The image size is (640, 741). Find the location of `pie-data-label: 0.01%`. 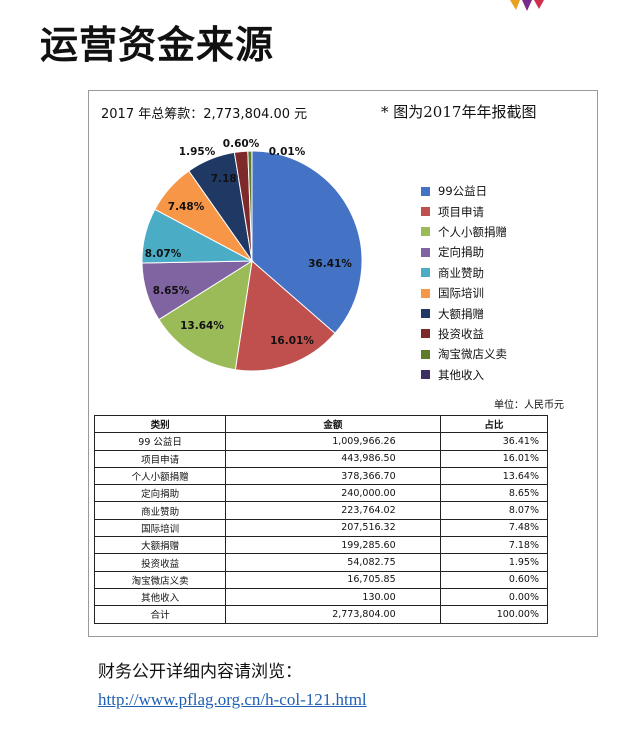

pie-data-label: 0.01% is located at coordinates (287, 152).